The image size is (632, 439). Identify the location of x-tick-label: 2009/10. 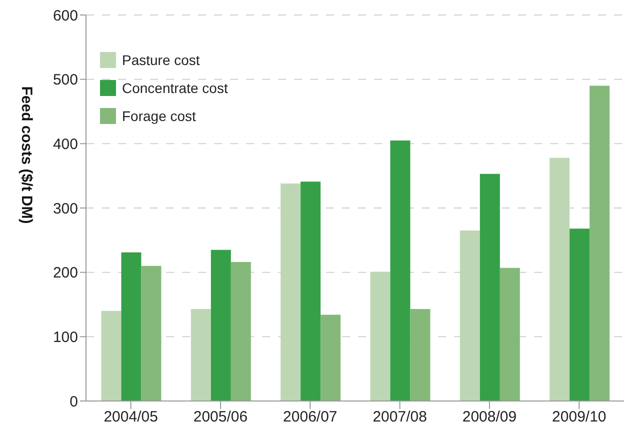
(579, 417).